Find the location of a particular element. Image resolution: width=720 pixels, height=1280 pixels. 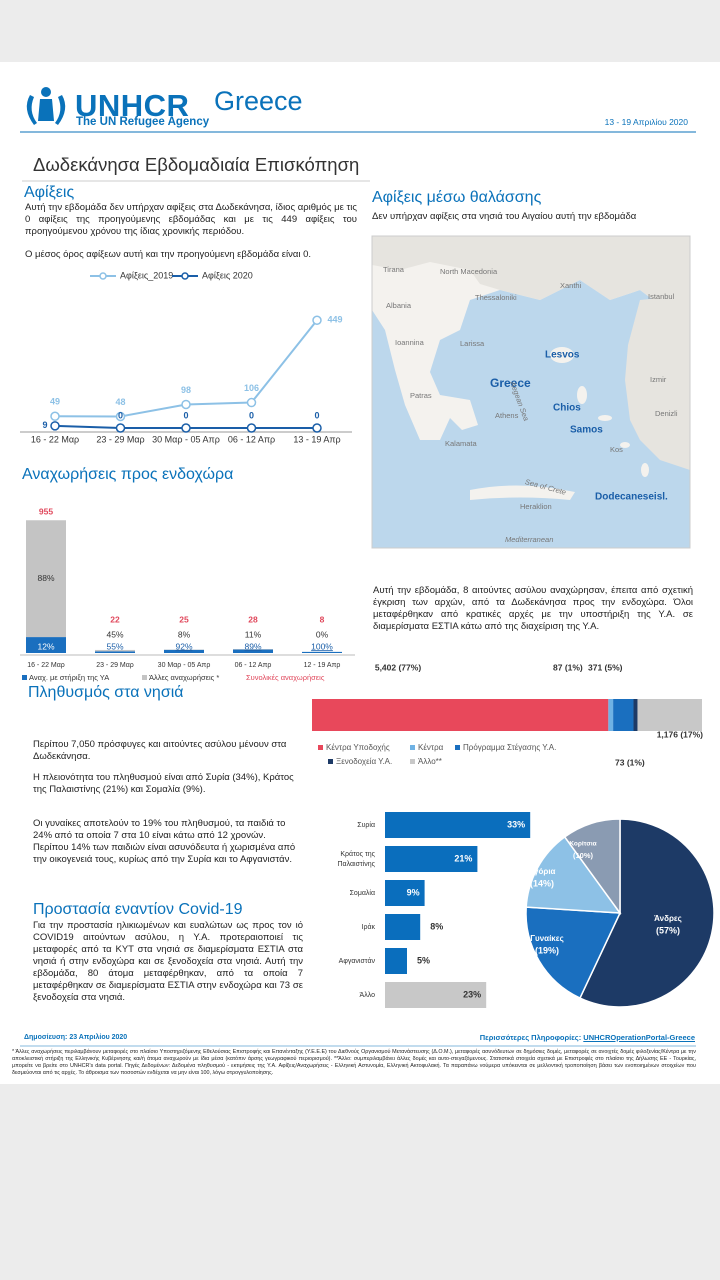

logo-subtitle: The UN Refugee Agency is located at coordinates (143, 122).